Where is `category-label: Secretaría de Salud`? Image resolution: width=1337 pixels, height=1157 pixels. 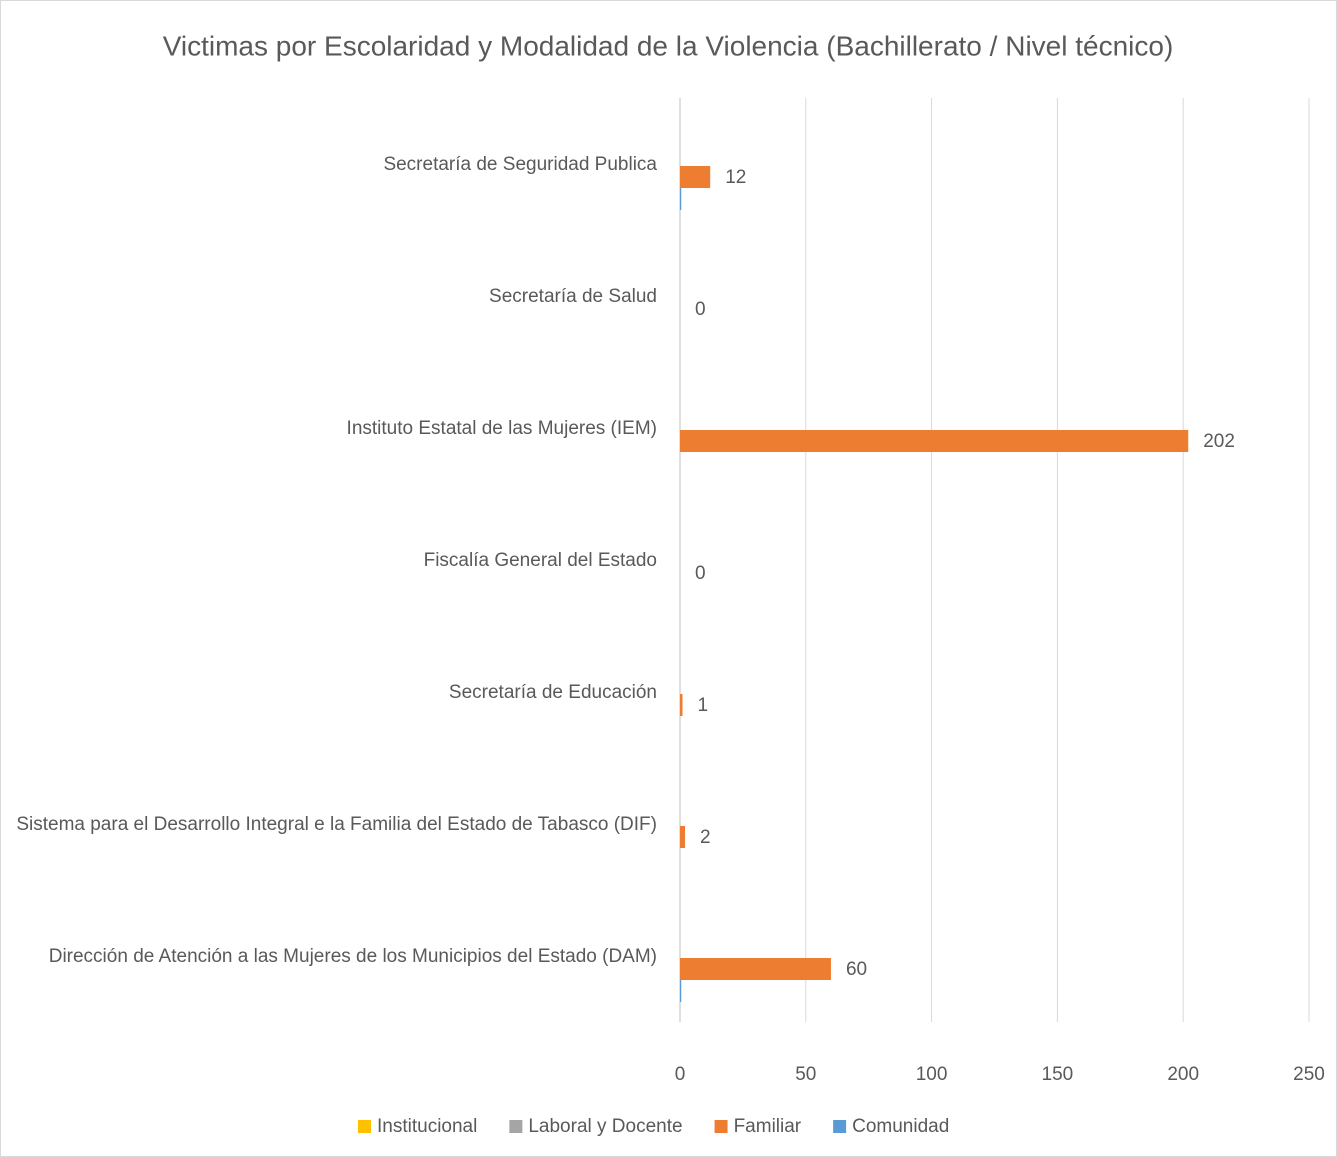
category-label: Secretaría de Salud is located at coordinates (573, 296).